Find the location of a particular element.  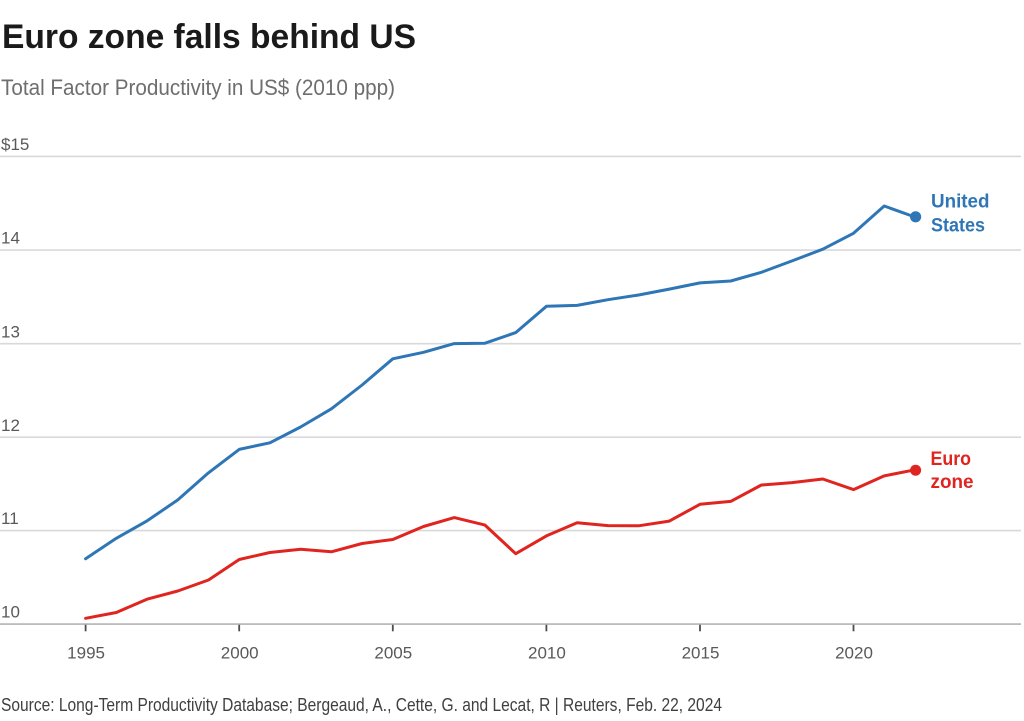

svg-text: 2020 is located at coordinates (854, 653).